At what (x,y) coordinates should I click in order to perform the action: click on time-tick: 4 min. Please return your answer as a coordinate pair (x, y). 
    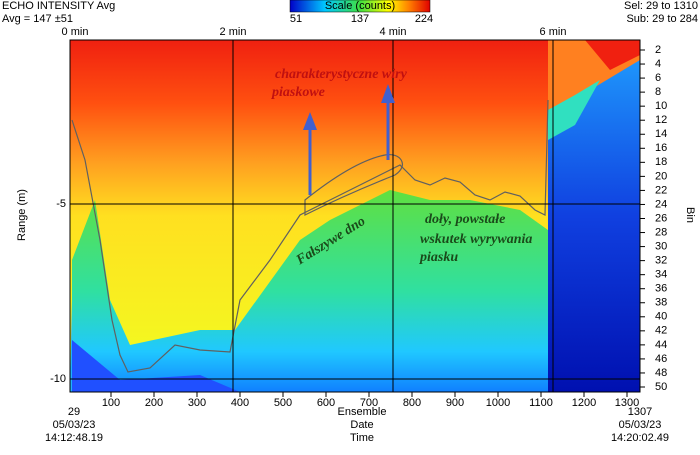
    Looking at the image, I should click on (393, 32).